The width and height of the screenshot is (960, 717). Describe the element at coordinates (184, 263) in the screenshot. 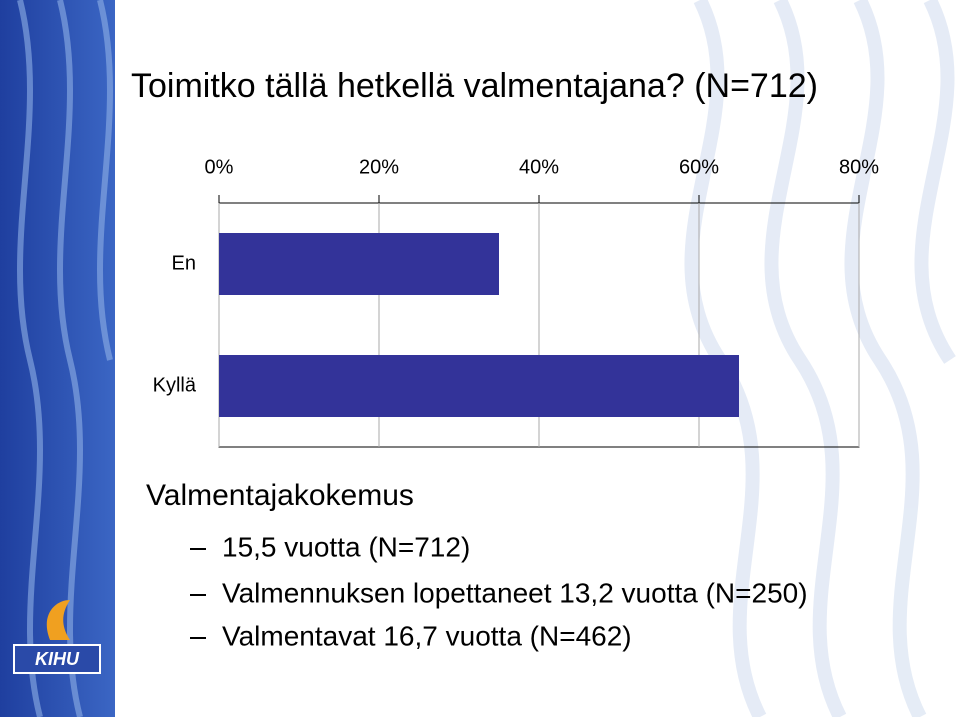

I see `y-tick-label: En` at that location.